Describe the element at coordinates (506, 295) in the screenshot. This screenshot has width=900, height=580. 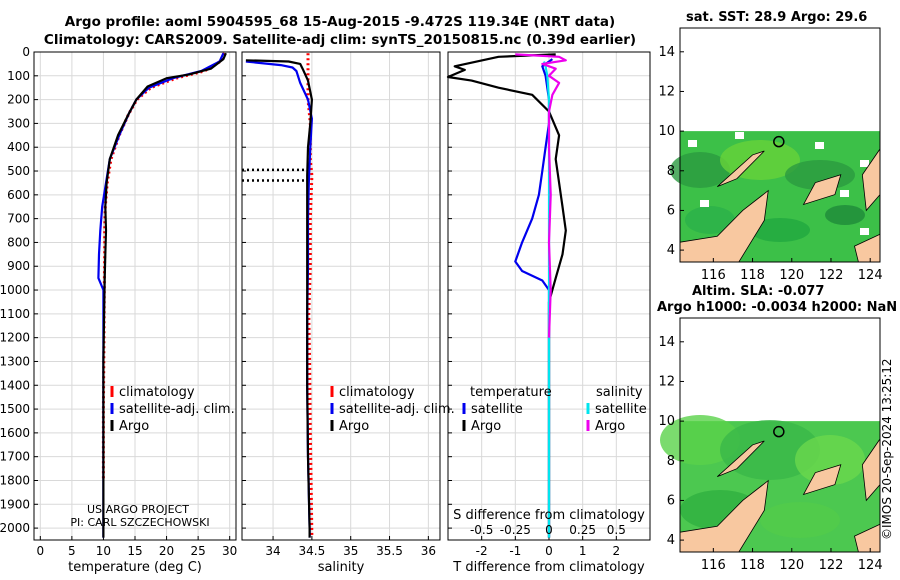
I see `series-temperature-argo` at that location.